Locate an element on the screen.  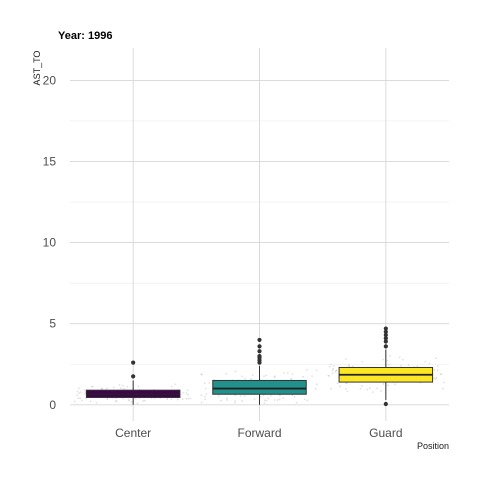
x-axis-title: Position is located at coordinates (433, 446).